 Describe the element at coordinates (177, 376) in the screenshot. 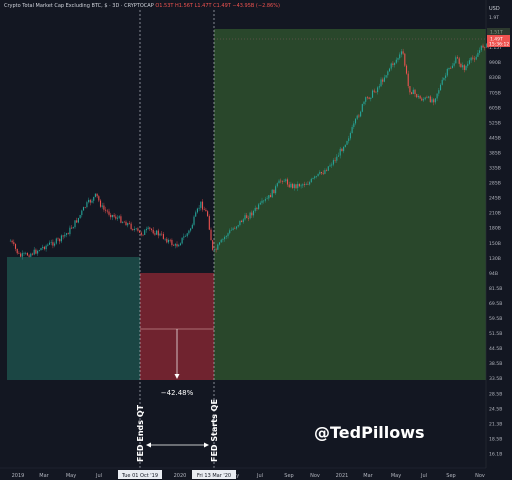

I see `drawdown-arrow-head` at that location.